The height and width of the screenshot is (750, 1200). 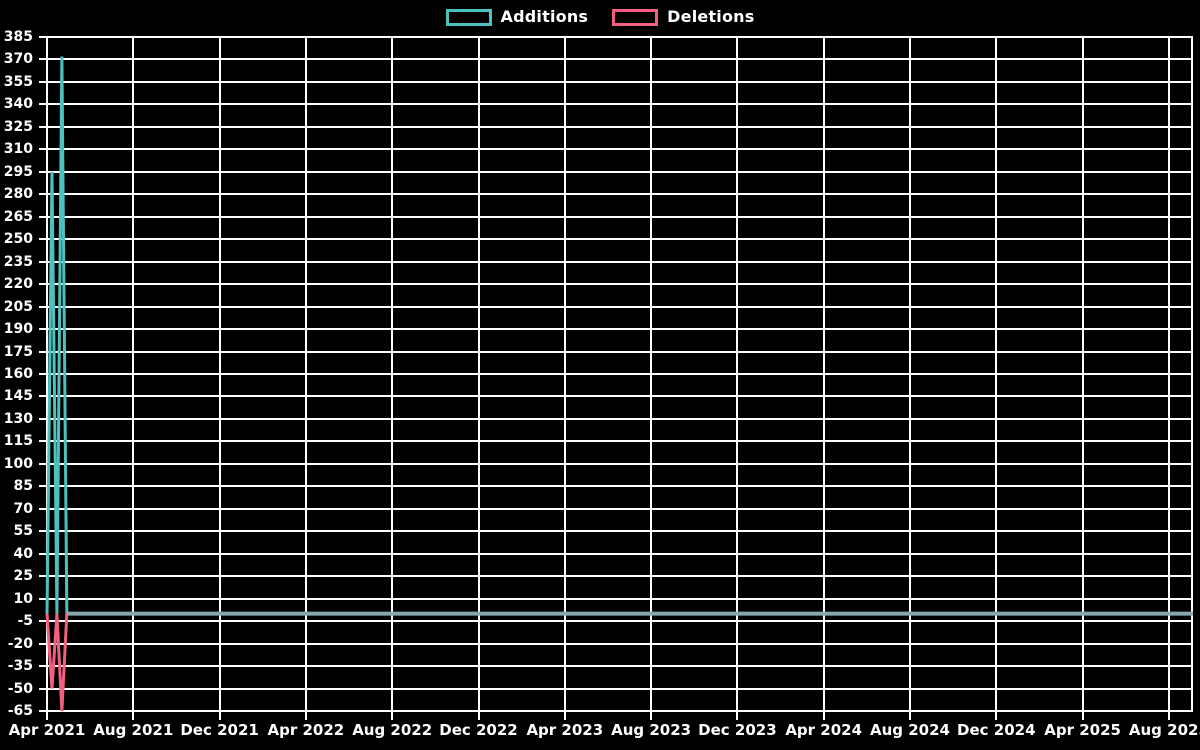 What do you see at coordinates (219, 730) in the screenshot?
I see `x-axis-label: Dec 2021` at bounding box center [219, 730].